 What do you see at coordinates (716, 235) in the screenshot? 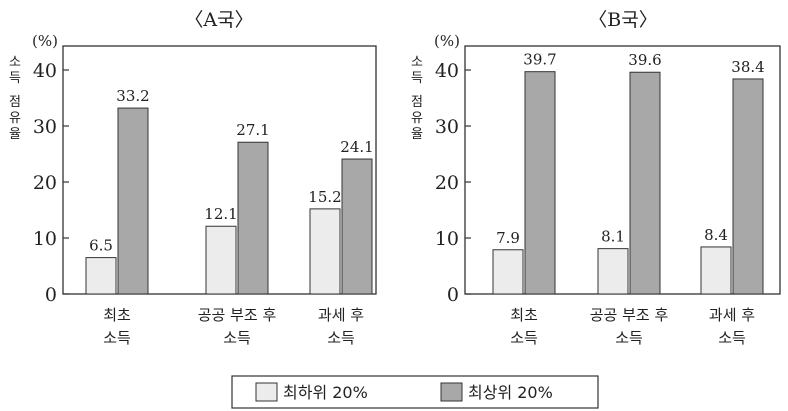
I see `data-label: 8.4` at bounding box center [716, 235].